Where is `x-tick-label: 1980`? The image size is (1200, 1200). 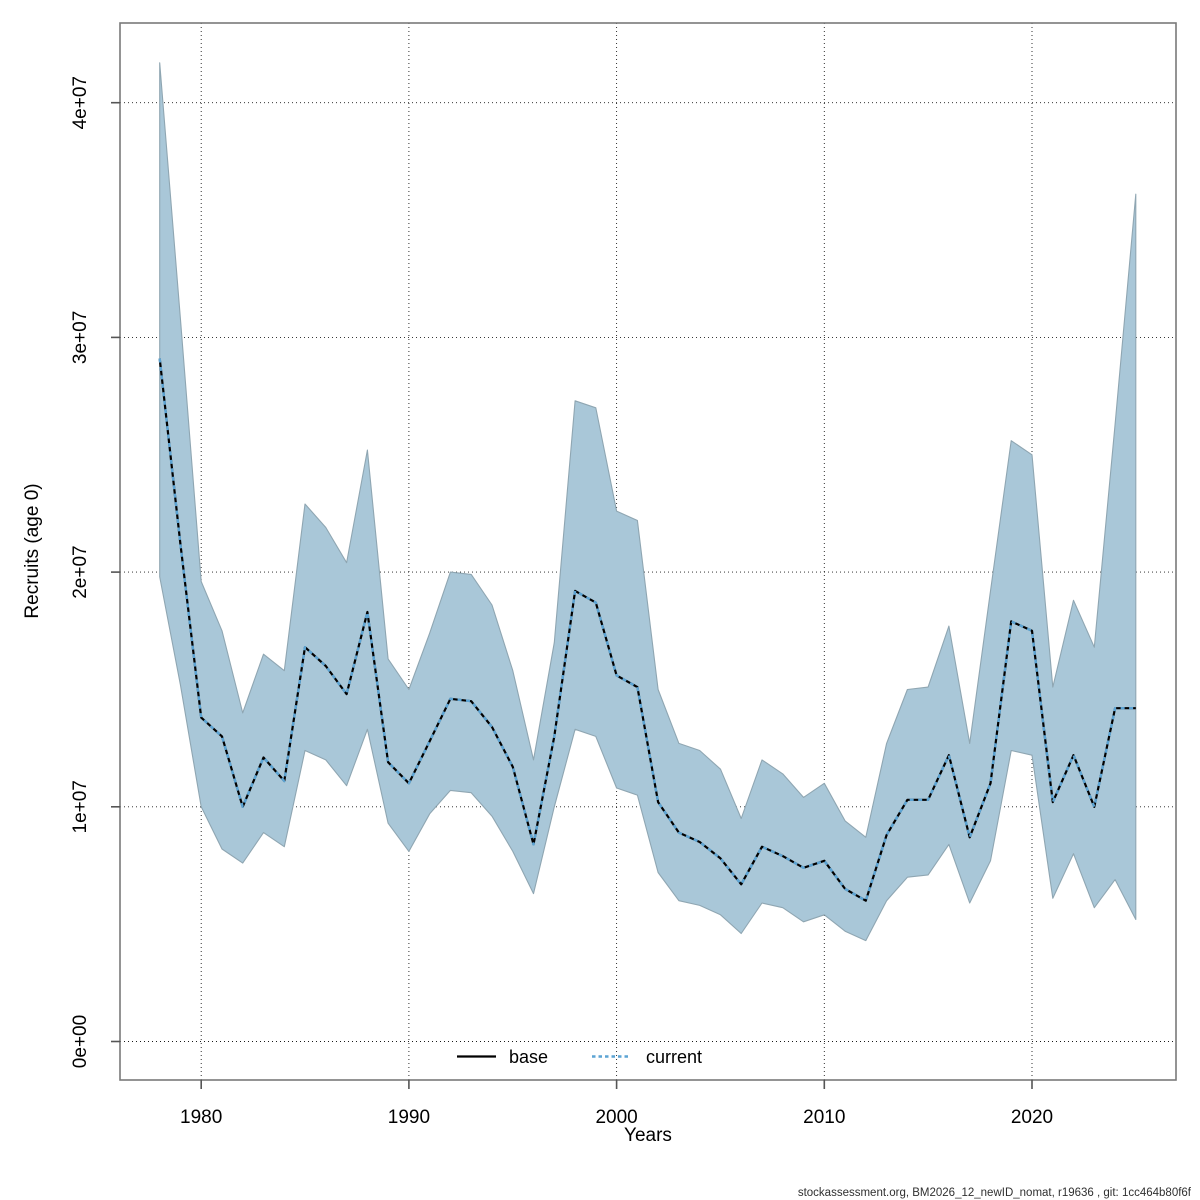 x-tick-label: 1980 is located at coordinates (201, 1117).